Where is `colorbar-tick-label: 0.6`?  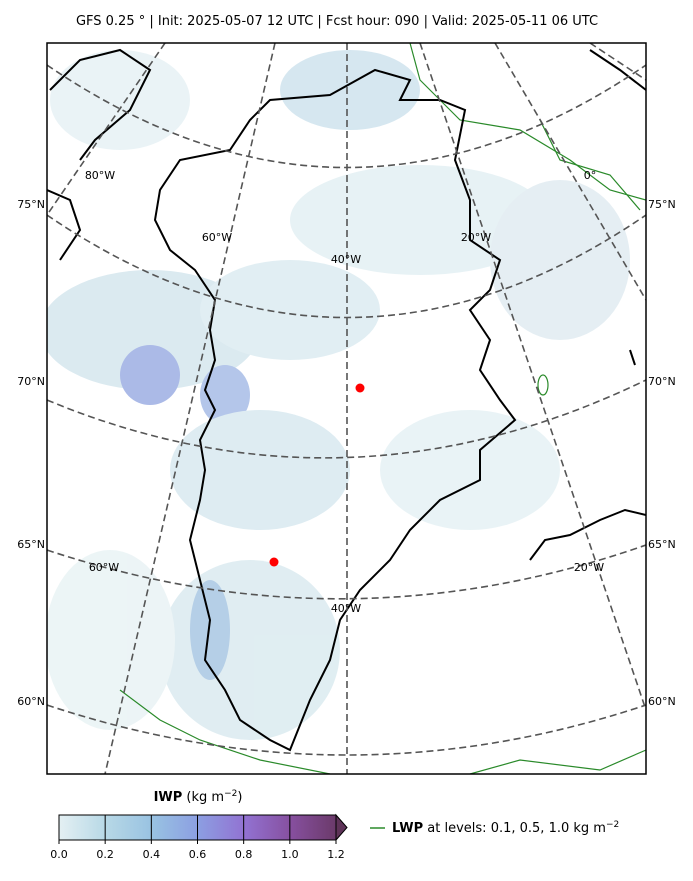 colorbar-tick-label: 0.6 is located at coordinates (198, 854).